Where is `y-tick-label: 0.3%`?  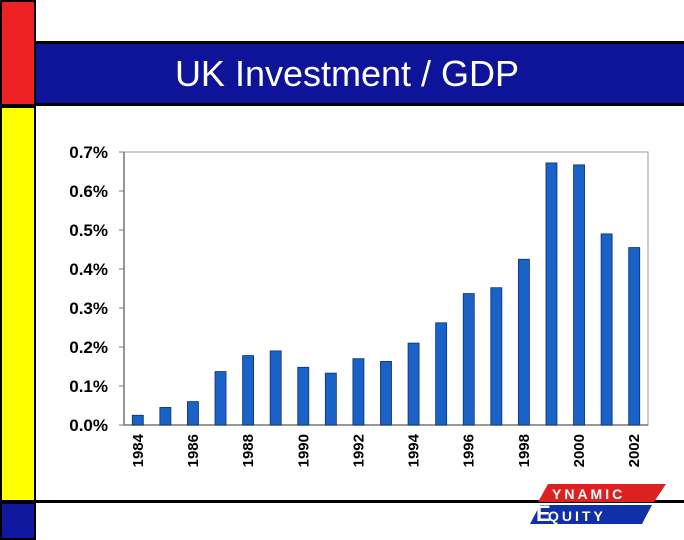 y-tick-label: 0.3% is located at coordinates (88, 308).